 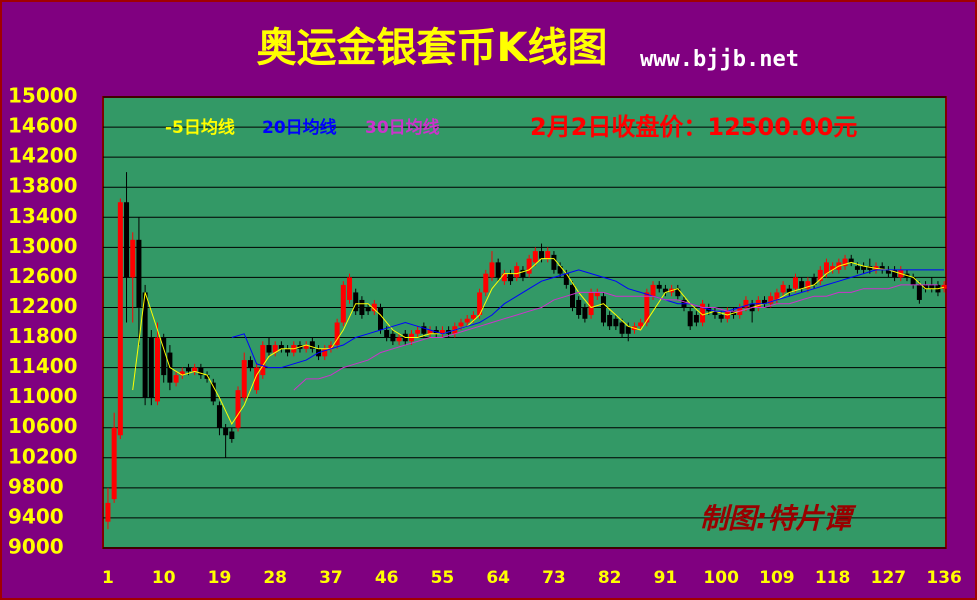 I want to click on y-tick-label: 12600, so click(x=43, y=276).